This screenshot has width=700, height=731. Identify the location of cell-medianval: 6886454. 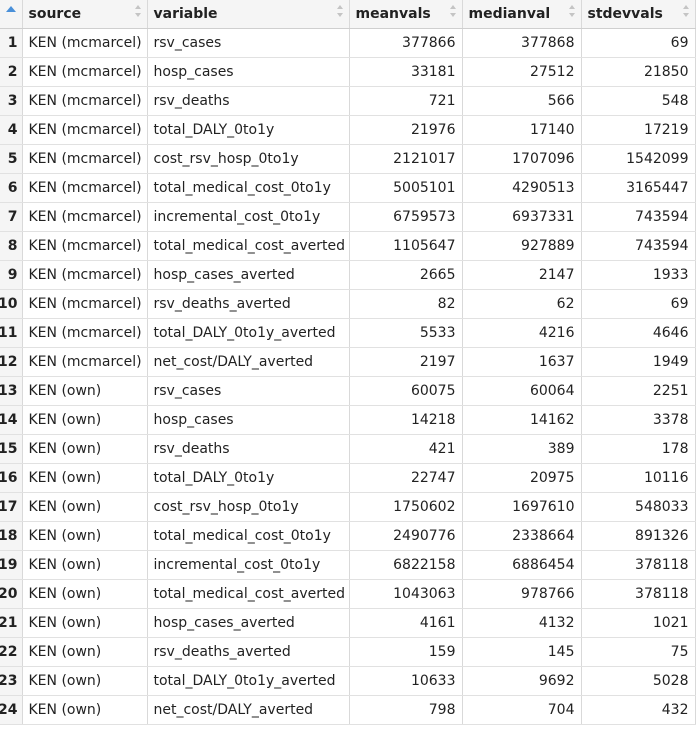
(522, 565).